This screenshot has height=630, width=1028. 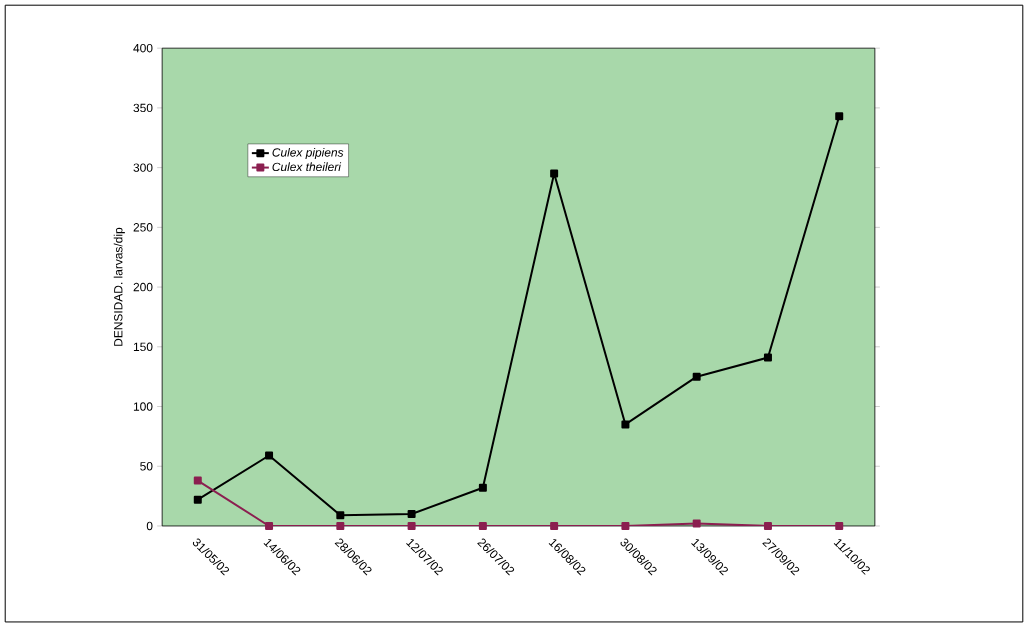 I want to click on y-axis-title: DENSIDAD. larvas/dip, so click(x=119, y=286).